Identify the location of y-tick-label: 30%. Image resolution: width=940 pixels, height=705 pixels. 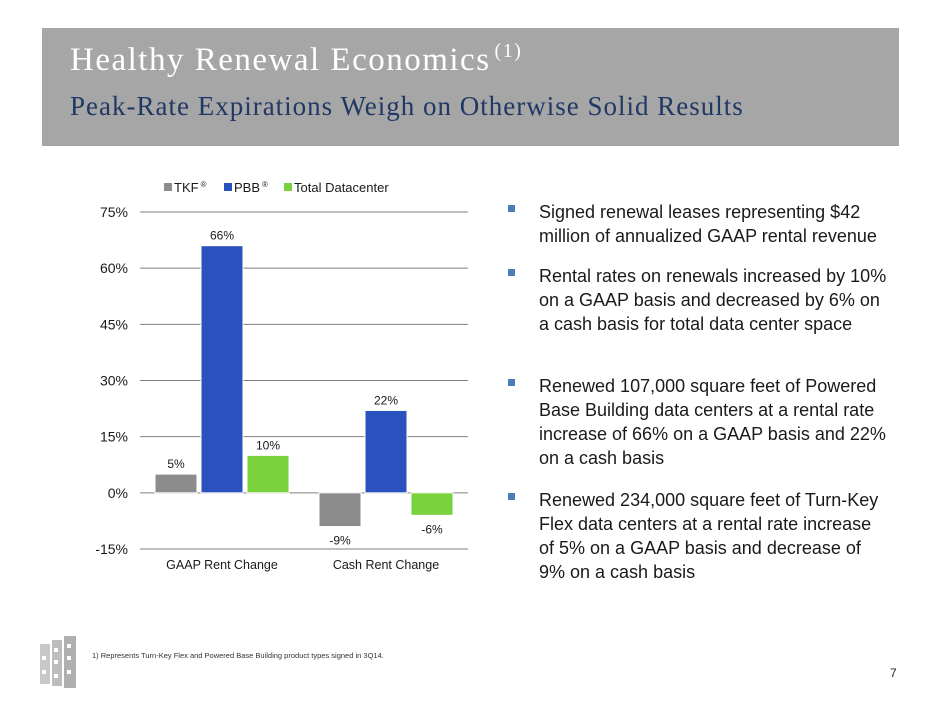
(114, 381).